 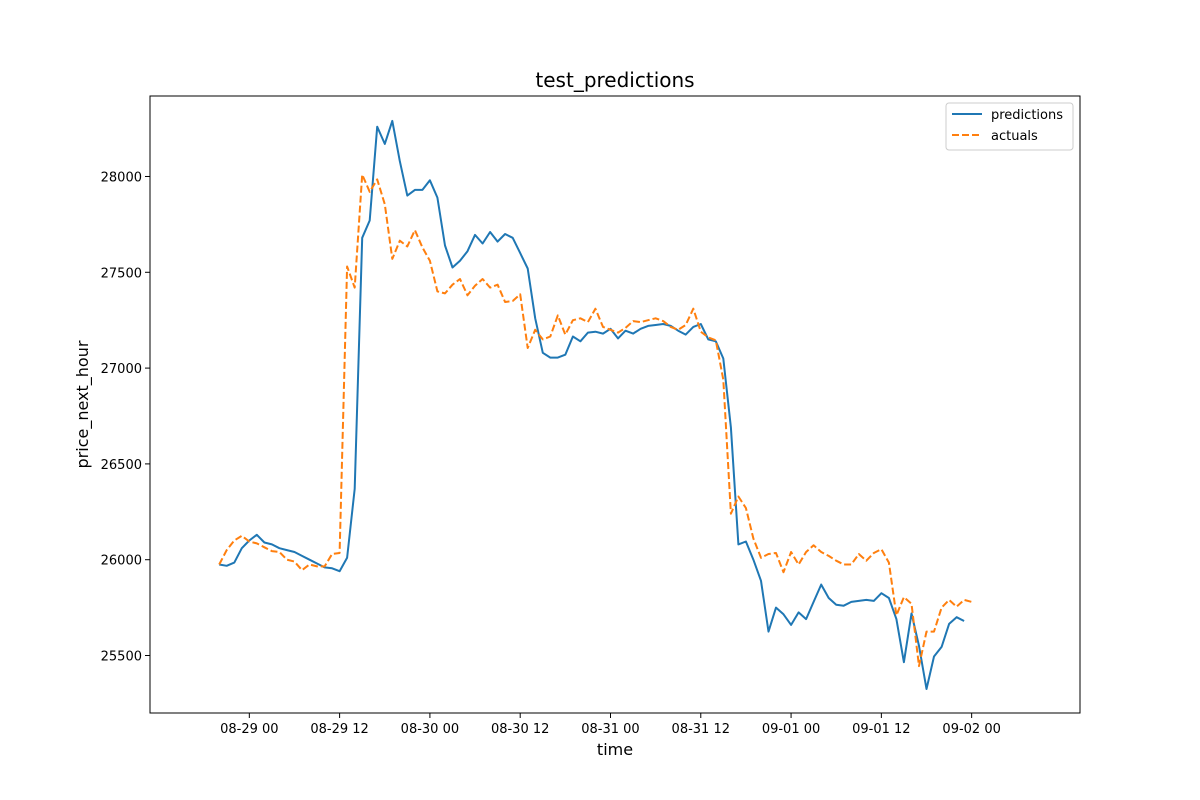 I want to click on y-axis-title: price_next_hour, so click(x=83, y=404).